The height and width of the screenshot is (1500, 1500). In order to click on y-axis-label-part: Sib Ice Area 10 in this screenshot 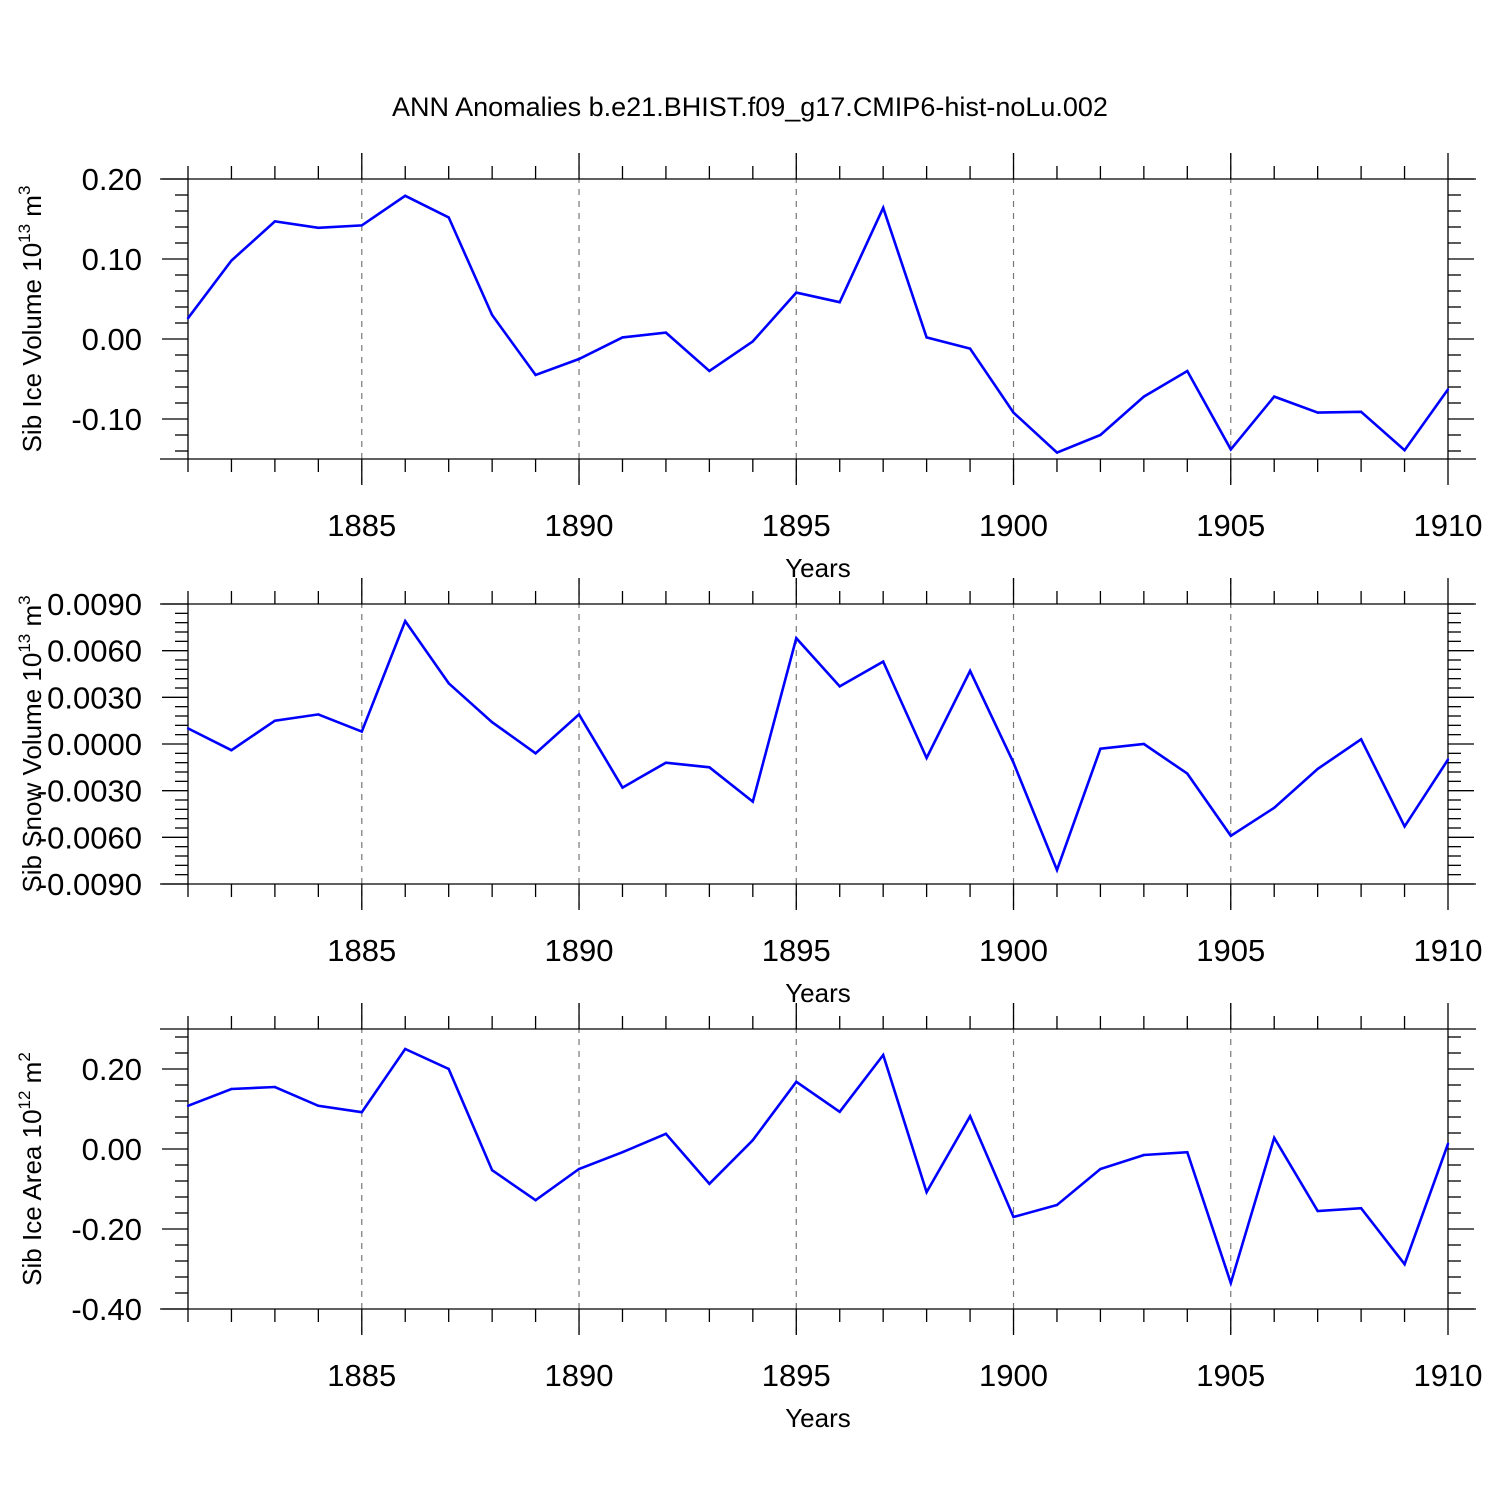, I will do `click(32, 1197)`.